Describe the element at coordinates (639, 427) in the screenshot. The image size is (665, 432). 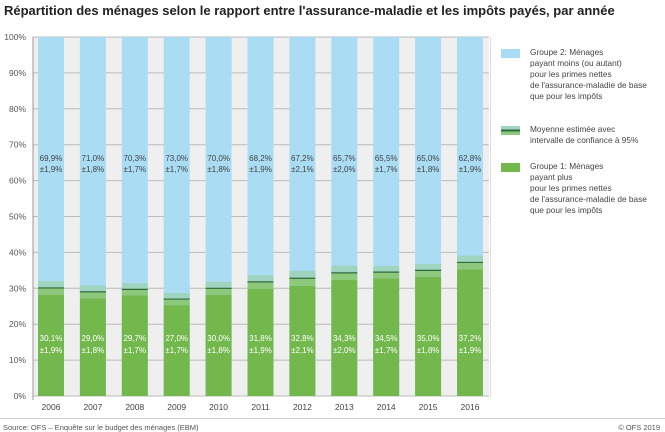
I see `copyright: © OFS 2019` at that location.